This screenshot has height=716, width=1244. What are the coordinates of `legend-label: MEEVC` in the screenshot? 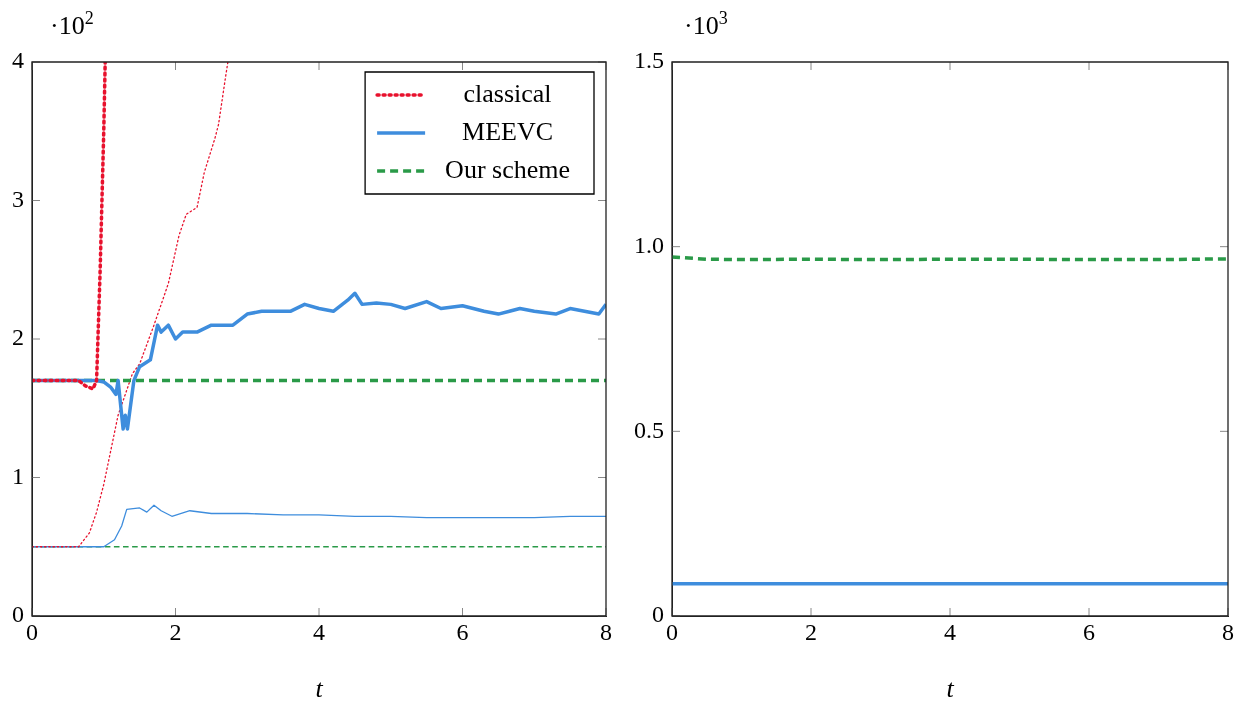 It's located at (508, 131).